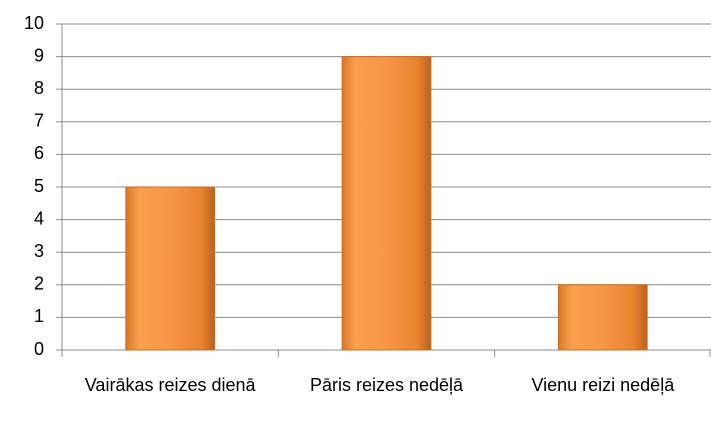 This screenshot has height=426, width=711. I want to click on y-tick-label: 0, so click(39, 349).